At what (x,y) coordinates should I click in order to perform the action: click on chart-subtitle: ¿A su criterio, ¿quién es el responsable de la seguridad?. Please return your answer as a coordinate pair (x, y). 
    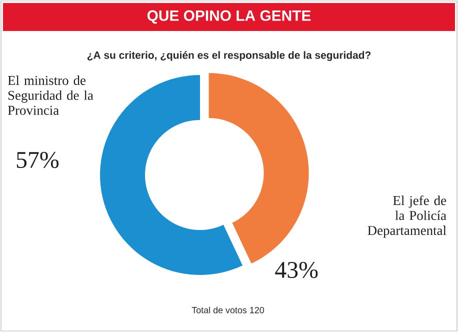
    Looking at the image, I should click on (229, 56).